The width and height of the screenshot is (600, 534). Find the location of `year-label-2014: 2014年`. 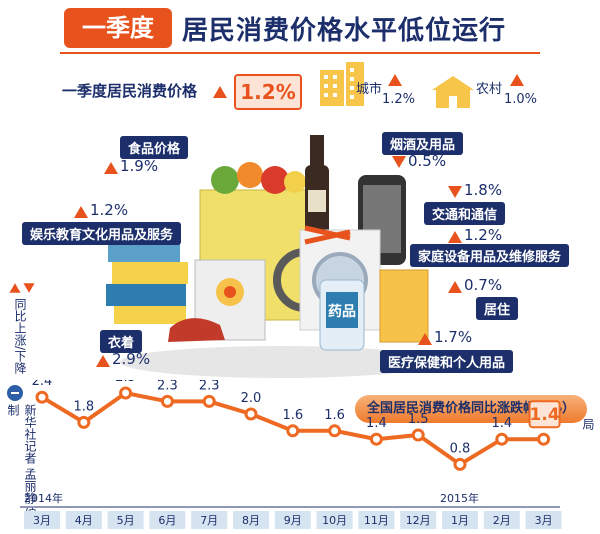

year-label-2014: 2014年 is located at coordinates (43, 498).